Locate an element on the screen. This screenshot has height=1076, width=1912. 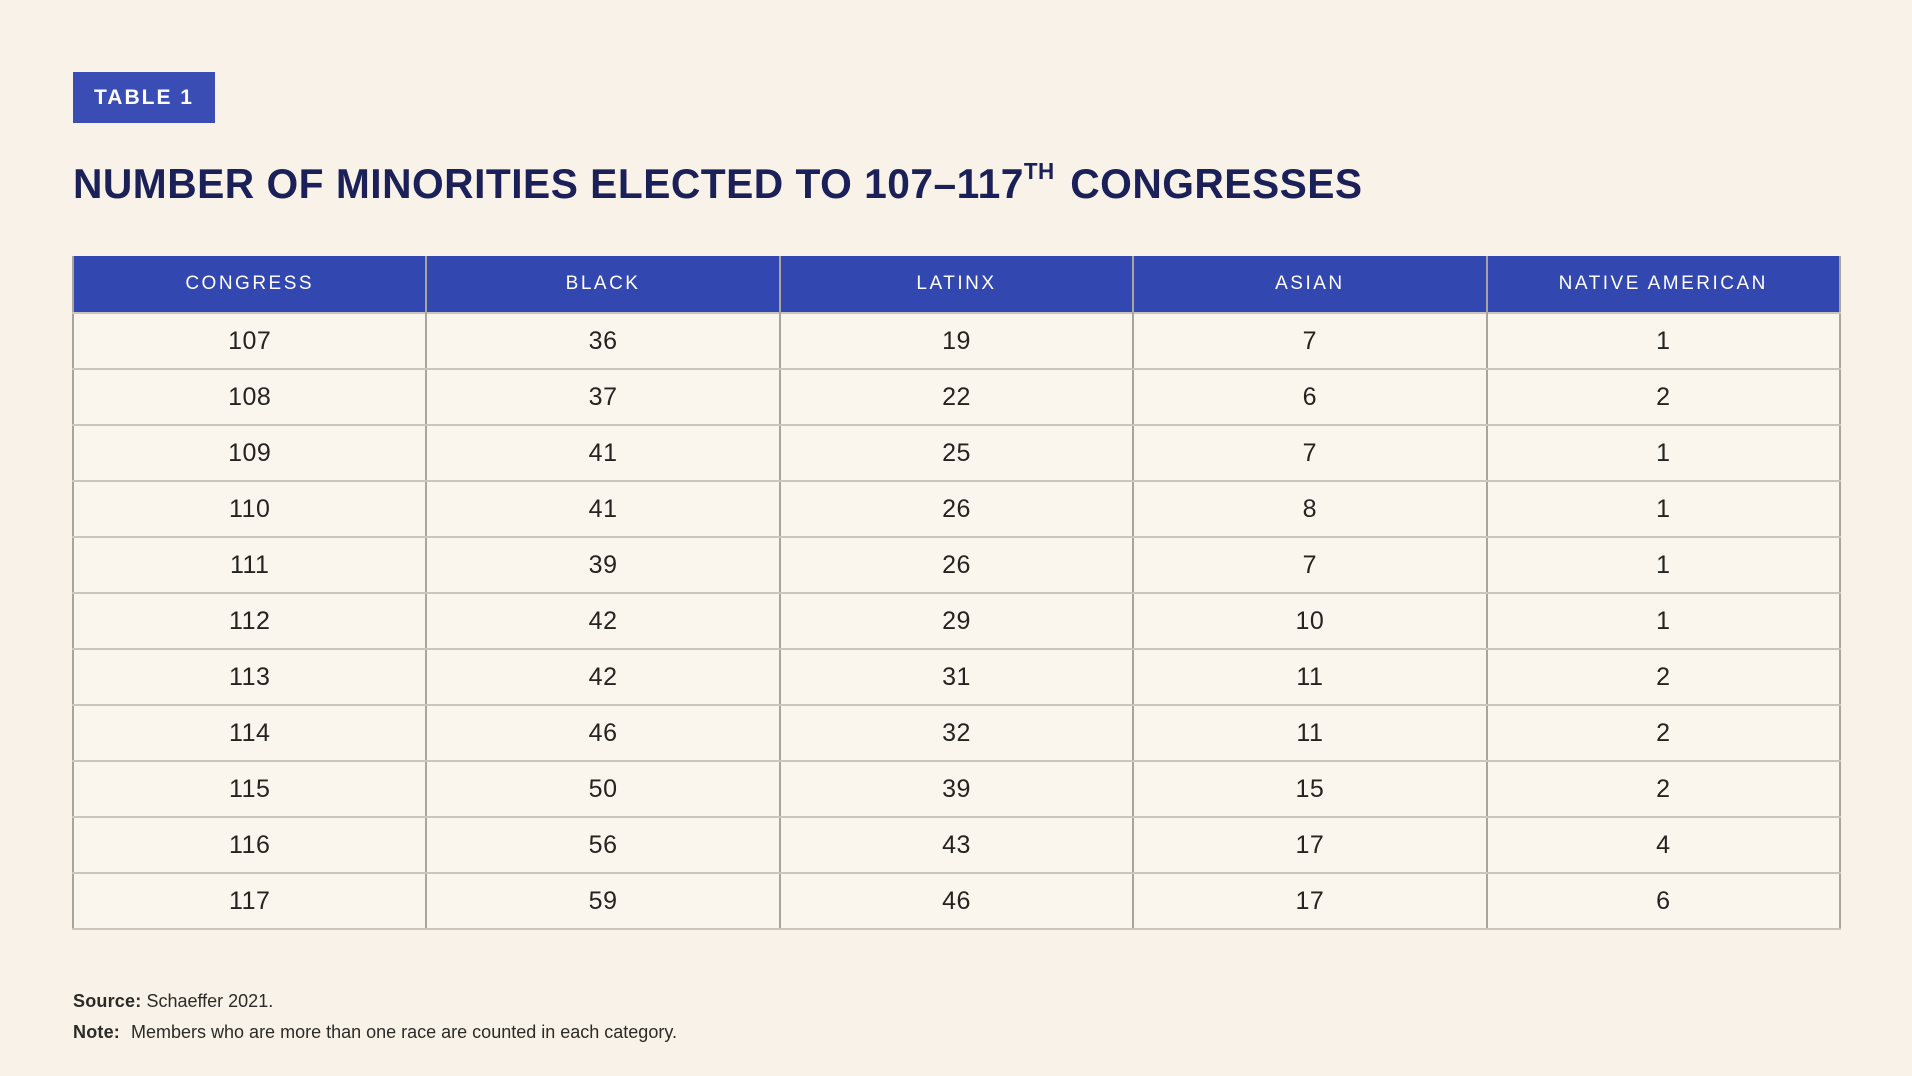
header-cell-congress: CONGRESS is located at coordinates (250, 284).